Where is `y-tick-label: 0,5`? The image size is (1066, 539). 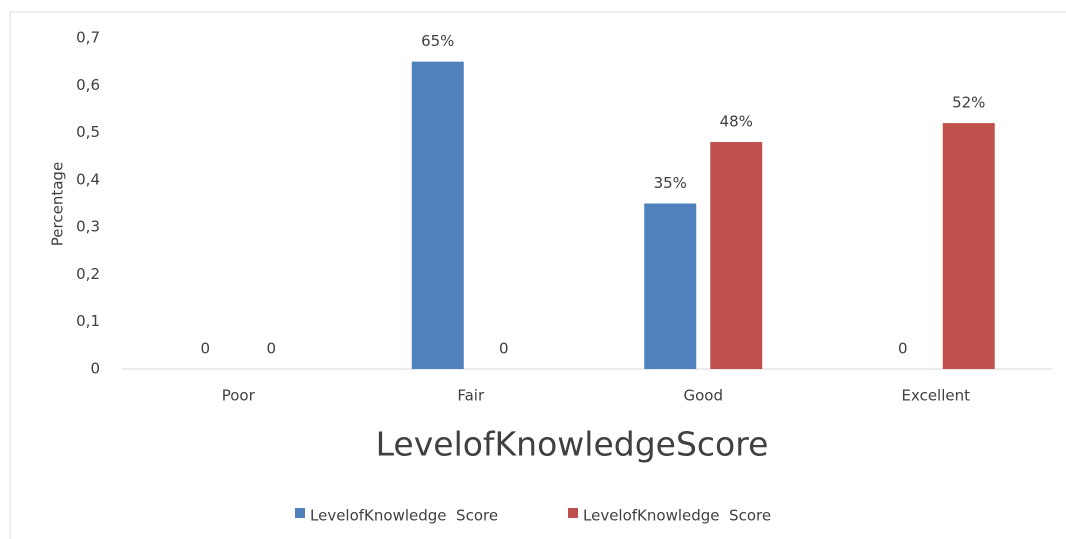 y-tick-label: 0,5 is located at coordinates (88, 132).